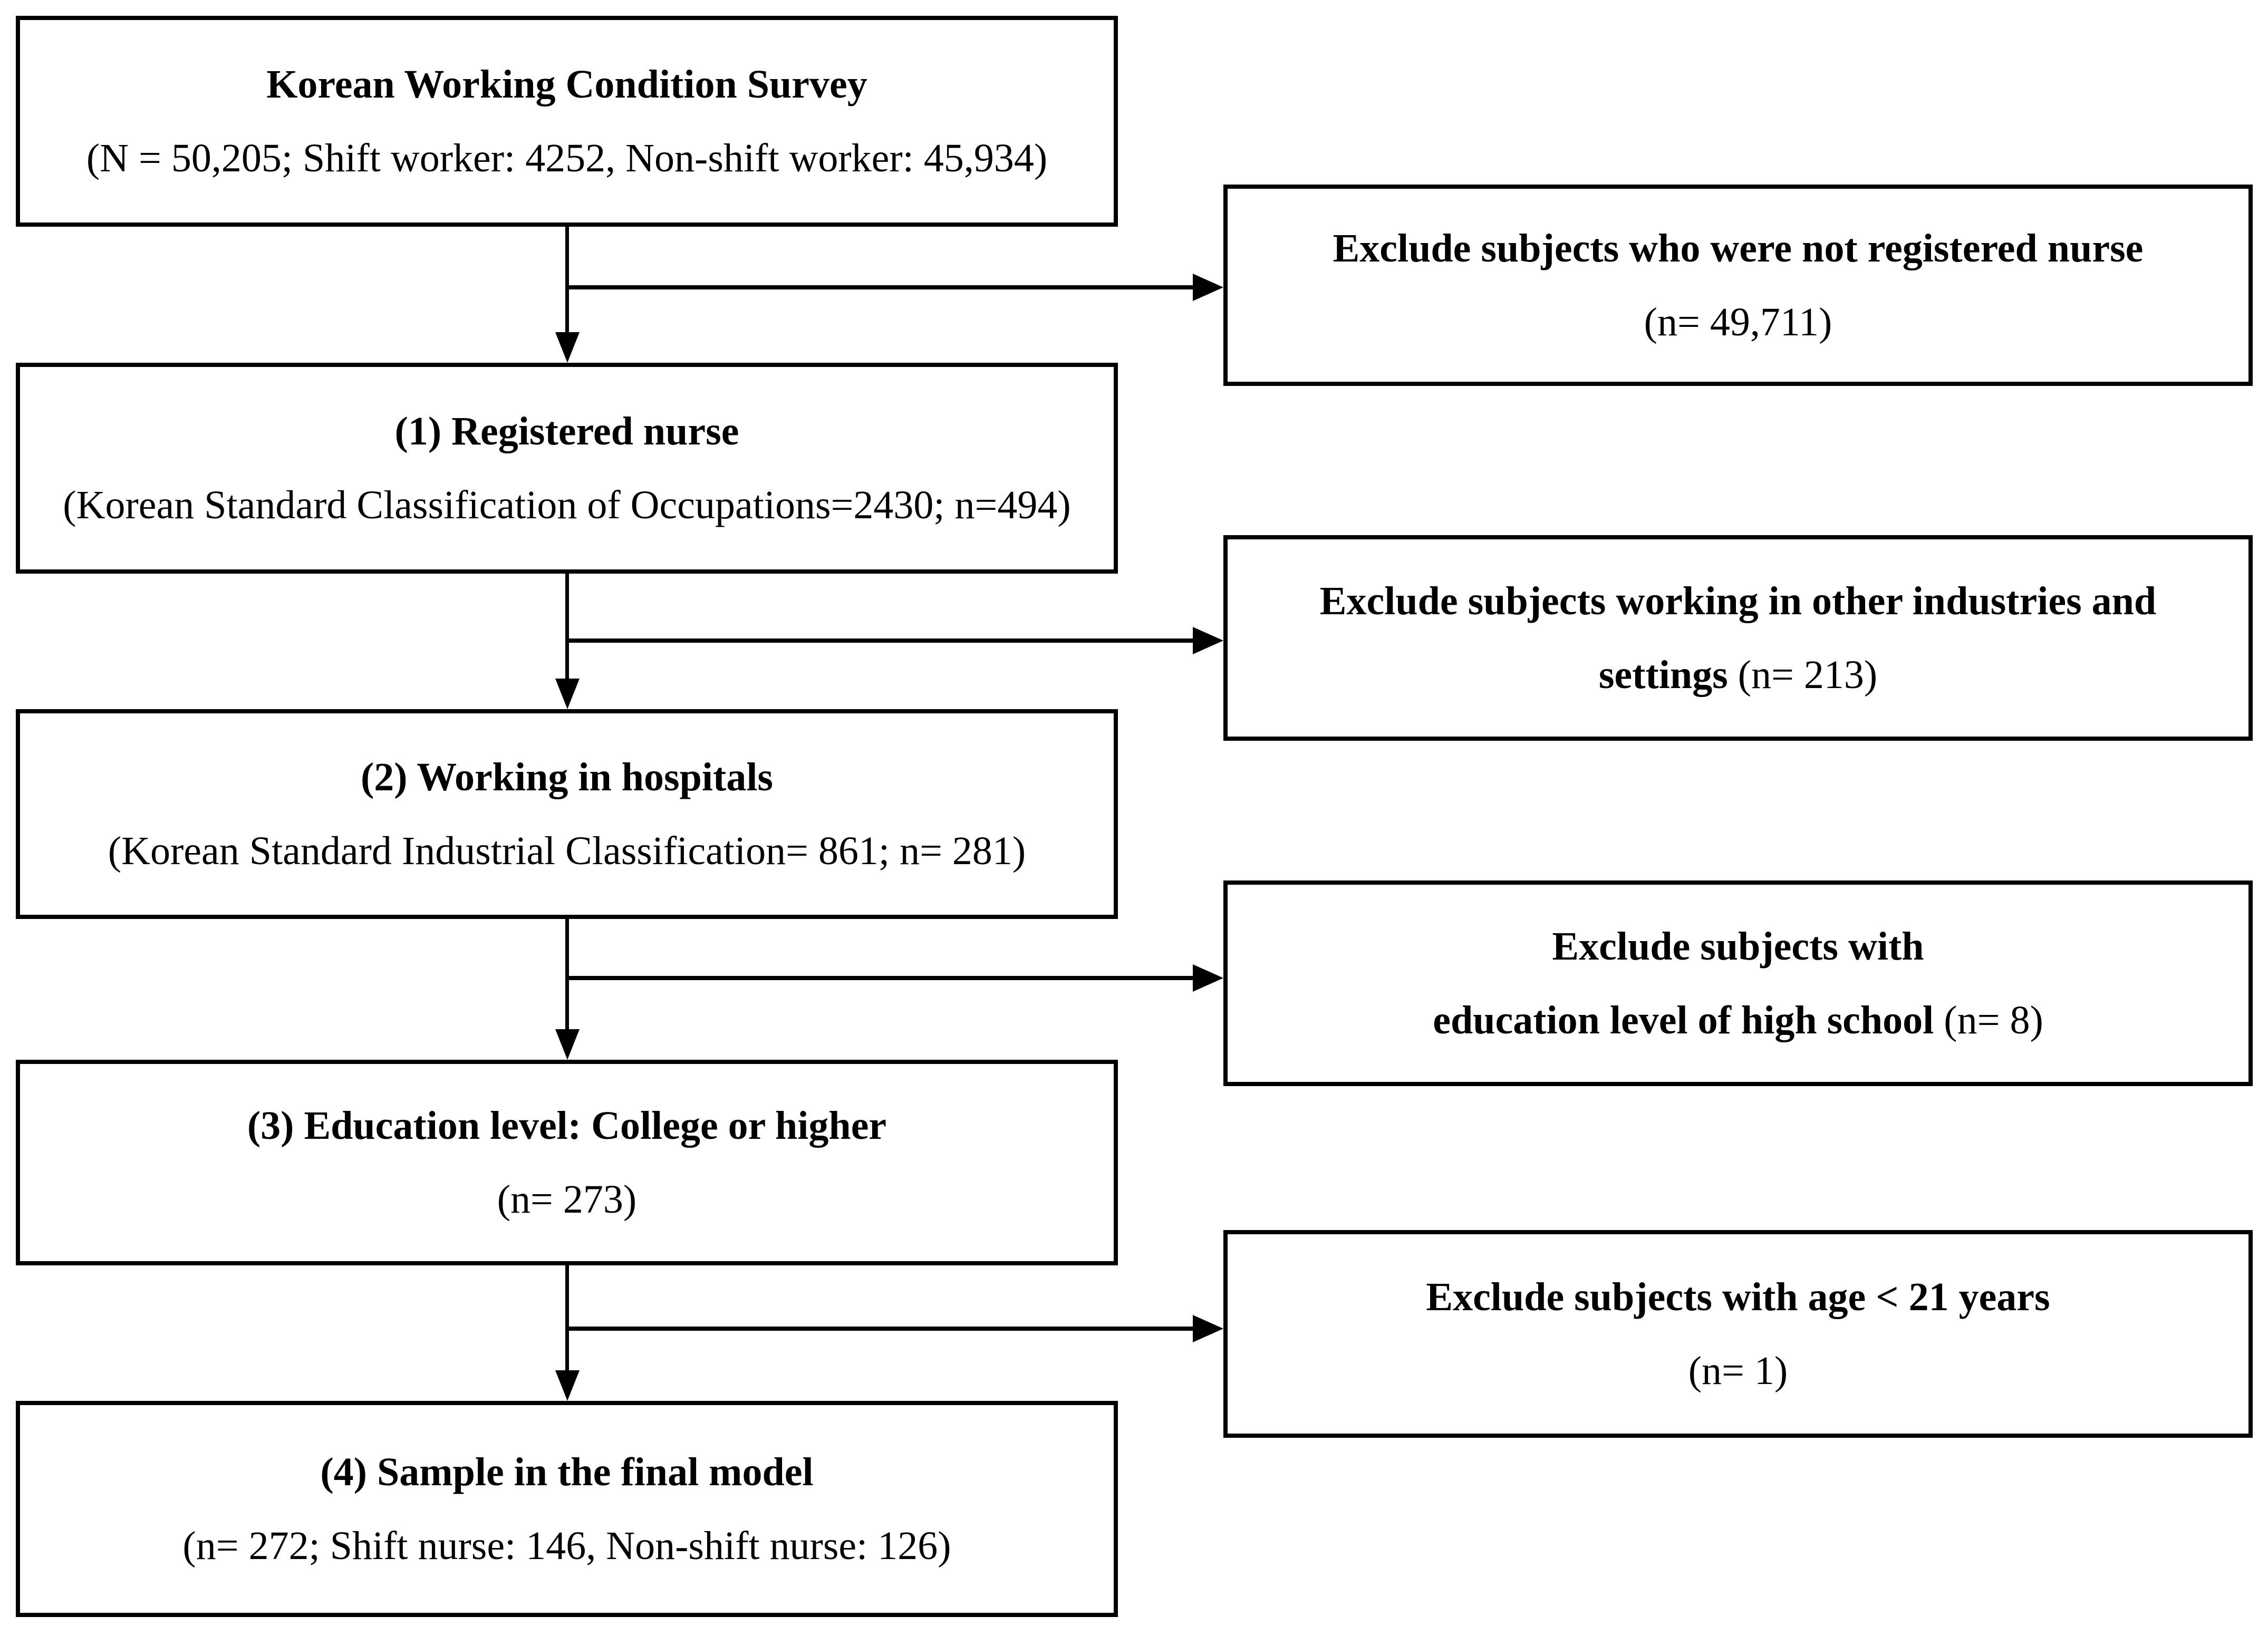  Describe the element at coordinates (1689, 1020) in the screenshot. I see `exclusion-line-2-bold: education level of high school` at that location.